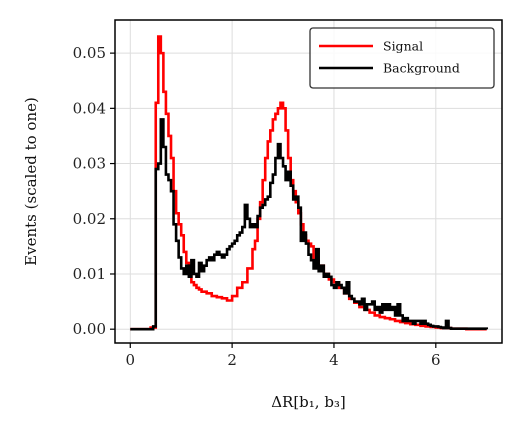 The image size is (524, 435). I want to click on y-tick-label-2: 0.02, so click(89, 219).